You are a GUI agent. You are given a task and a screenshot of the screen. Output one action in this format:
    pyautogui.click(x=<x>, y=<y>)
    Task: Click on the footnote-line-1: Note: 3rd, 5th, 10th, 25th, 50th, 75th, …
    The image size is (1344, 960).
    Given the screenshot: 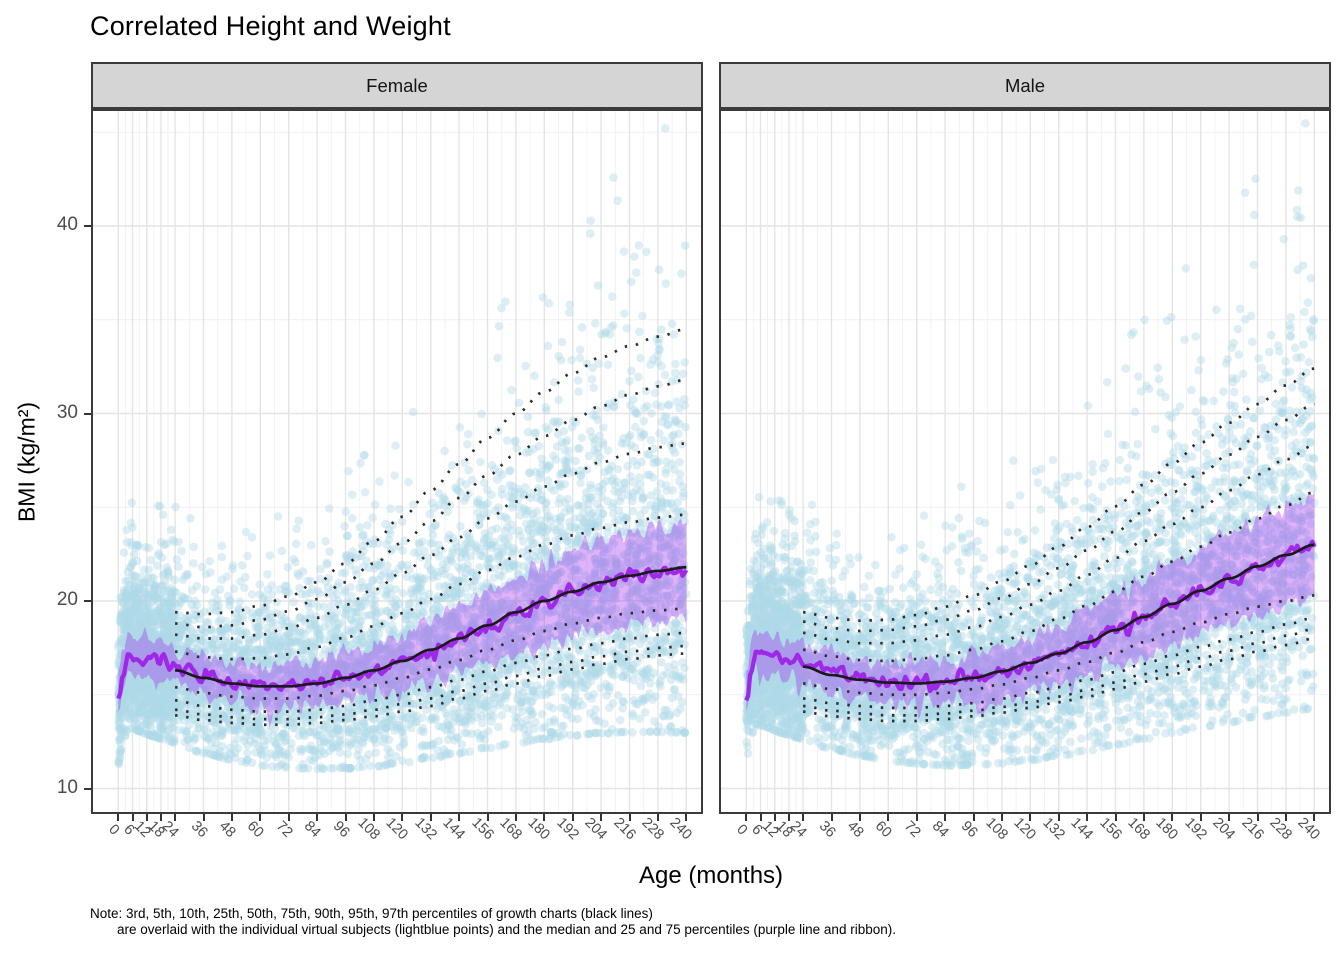 What is the action you would take?
    pyautogui.click(x=371, y=913)
    